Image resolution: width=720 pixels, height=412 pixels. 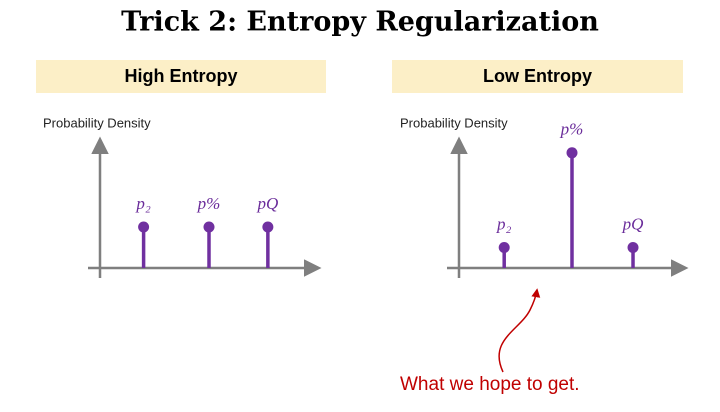 What do you see at coordinates (490, 384) in the screenshot?
I see `annotation: What we hope to get.` at bounding box center [490, 384].